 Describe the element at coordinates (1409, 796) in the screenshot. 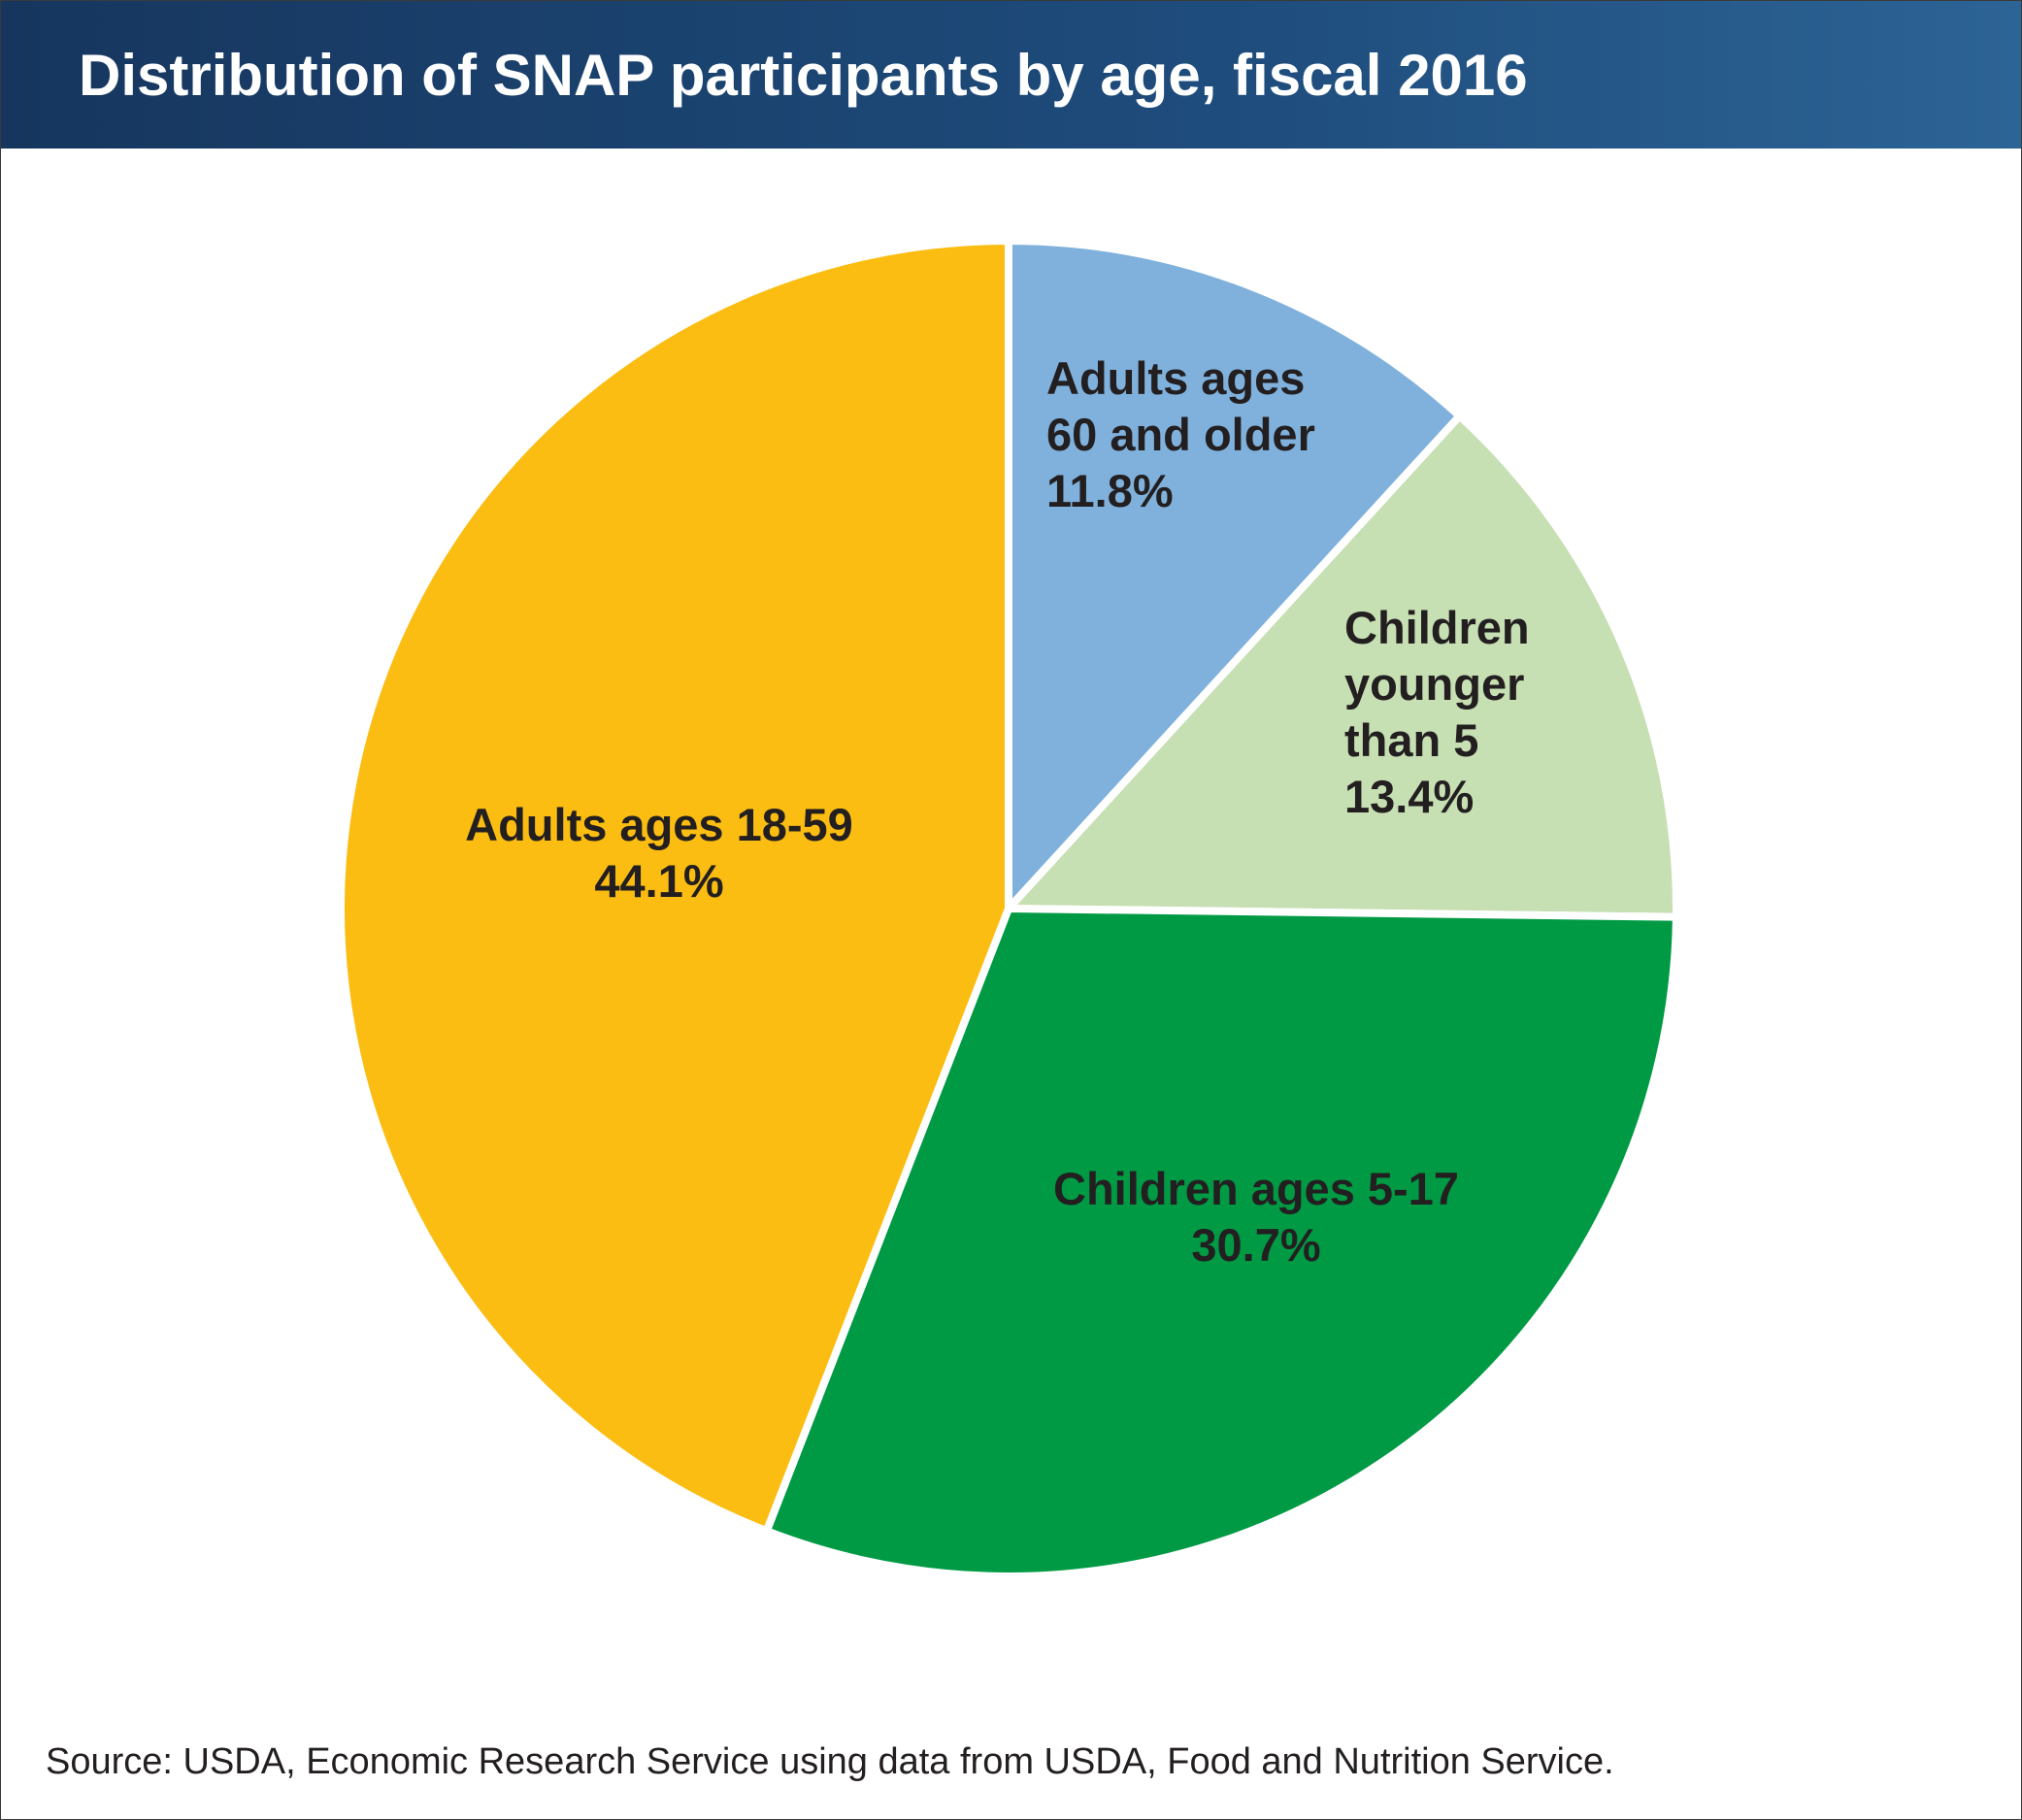

I see `slice-value-label: 13.4%` at that location.